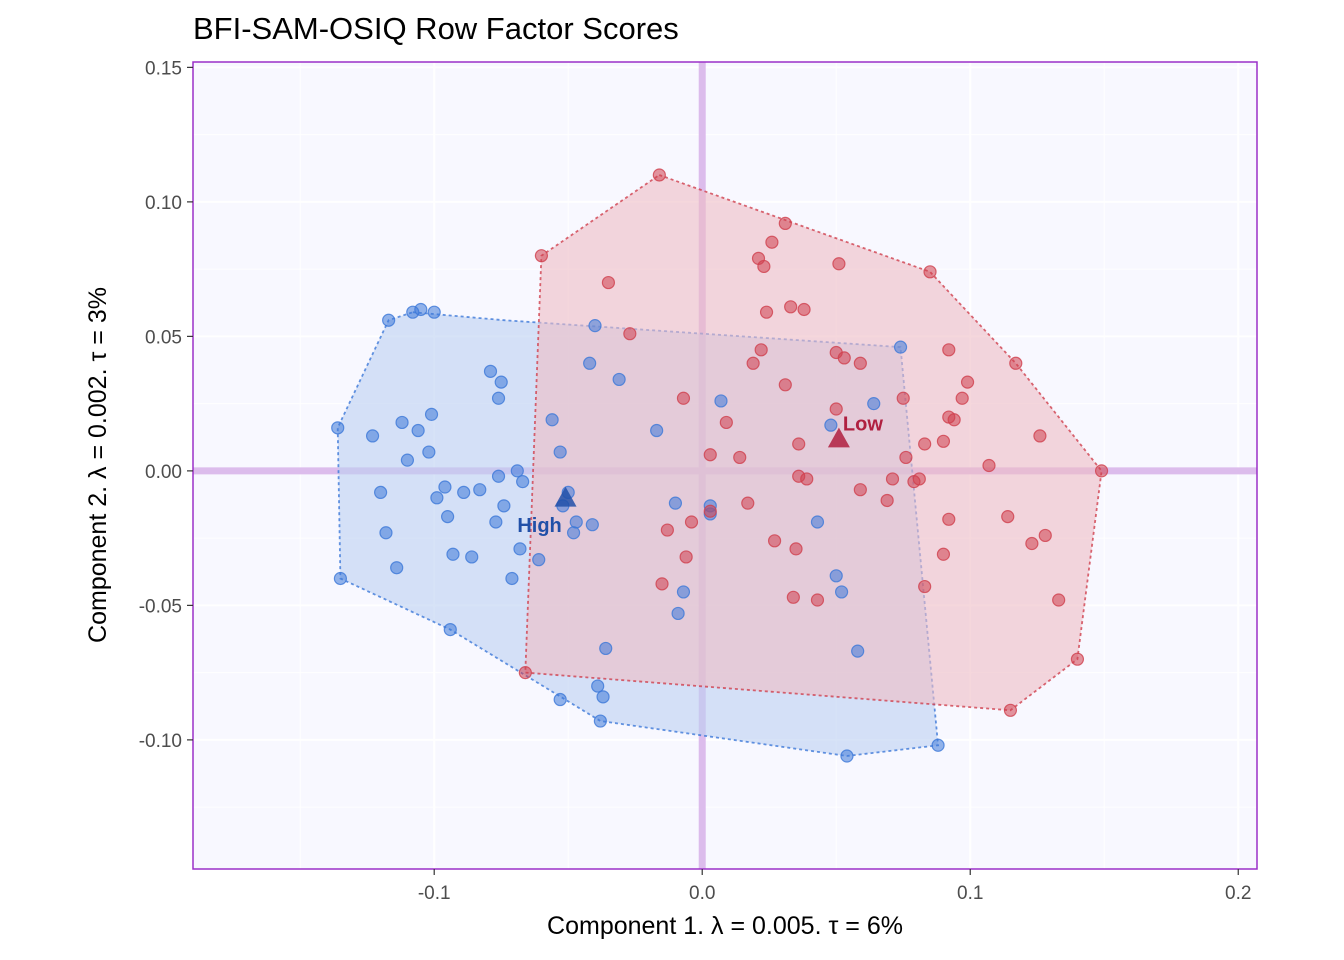 The width and height of the screenshot is (1344, 960). I want to click on y-axis-ticks: -0.10 -0.05 0.00 0.05 0.10 0.15, so click(166, 405).